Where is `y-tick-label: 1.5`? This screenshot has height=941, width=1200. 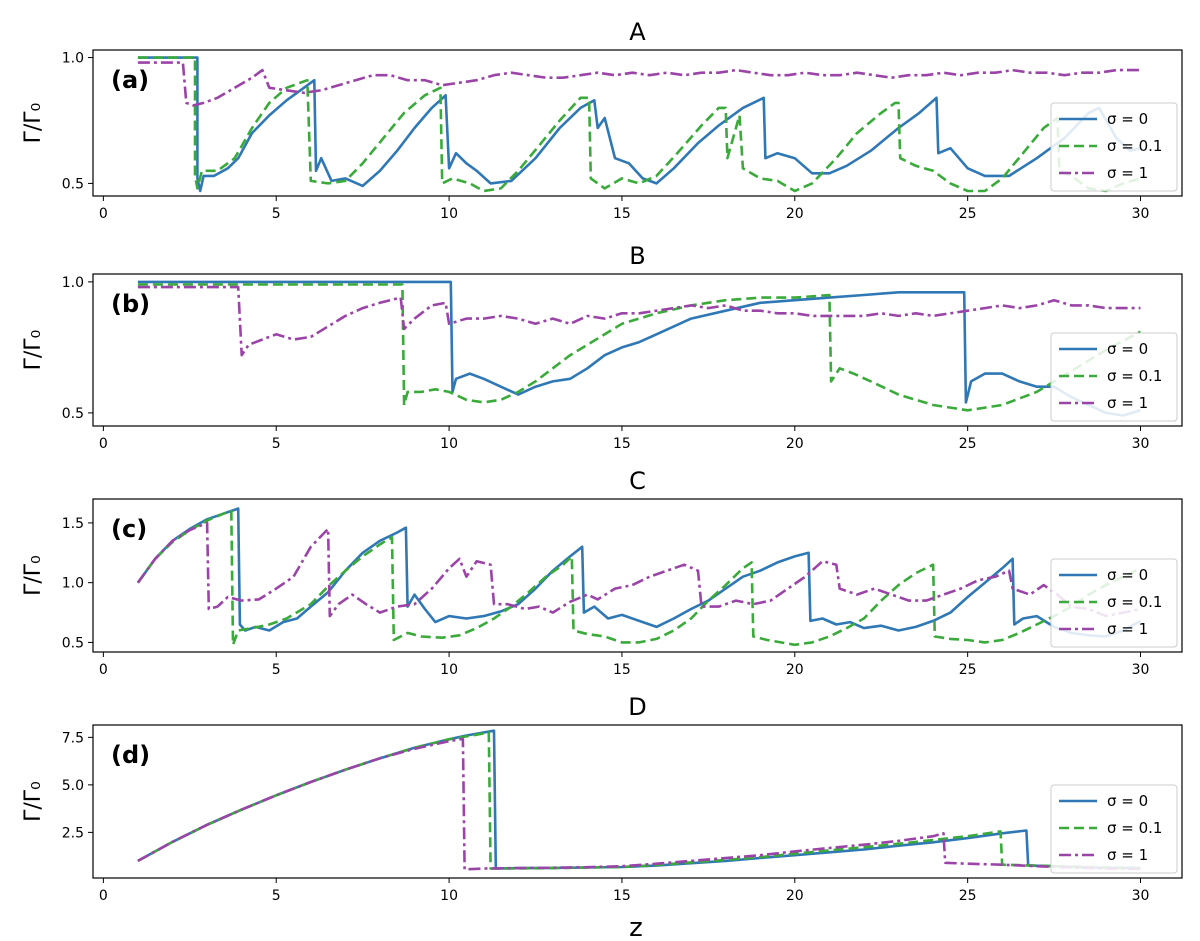
y-tick-label: 1.5 is located at coordinates (73, 524).